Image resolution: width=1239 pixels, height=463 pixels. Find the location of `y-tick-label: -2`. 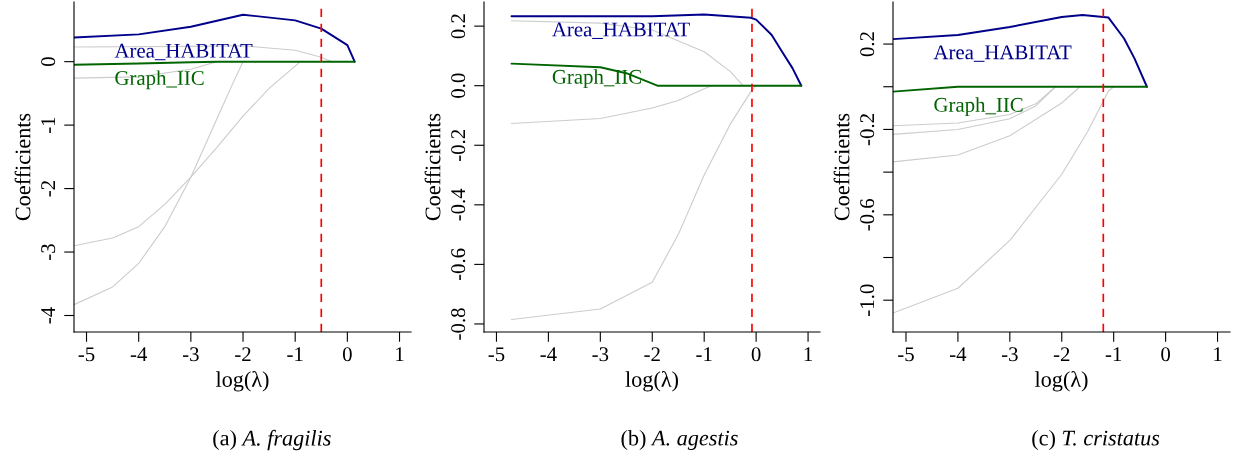

y-tick-label: -2 is located at coordinates (48, 189).